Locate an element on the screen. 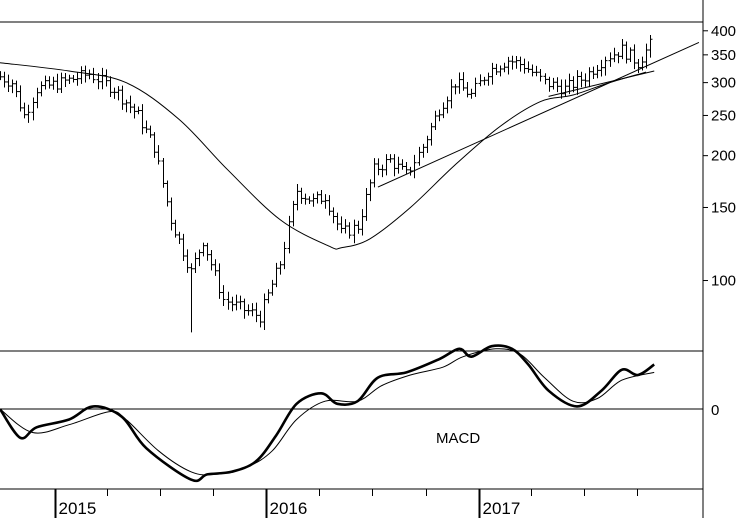 This screenshot has height=518, width=752. x-axis: 2015 2016 2017 is located at coordinates (346, 503).